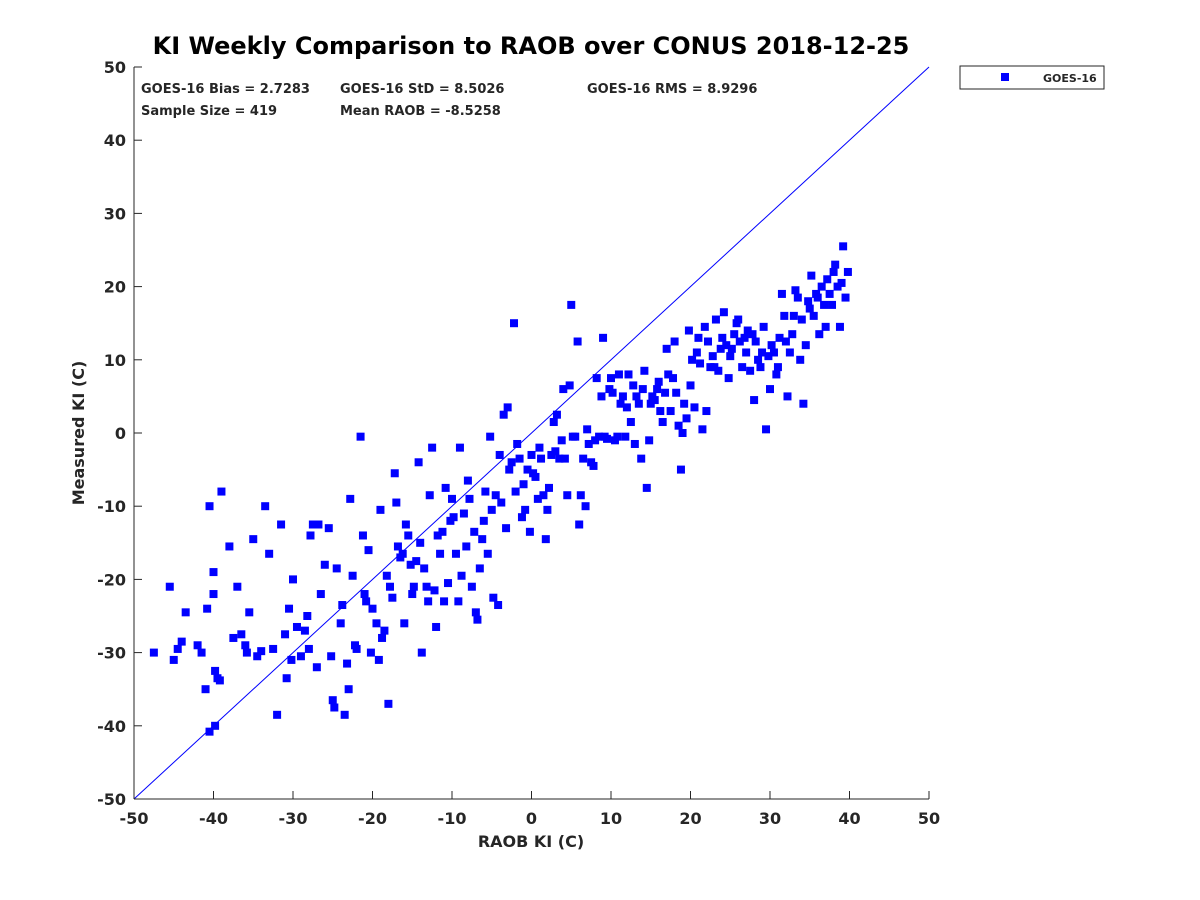  What do you see at coordinates (1070, 78) in the screenshot?
I see `legend-label: GOES-16` at bounding box center [1070, 78].